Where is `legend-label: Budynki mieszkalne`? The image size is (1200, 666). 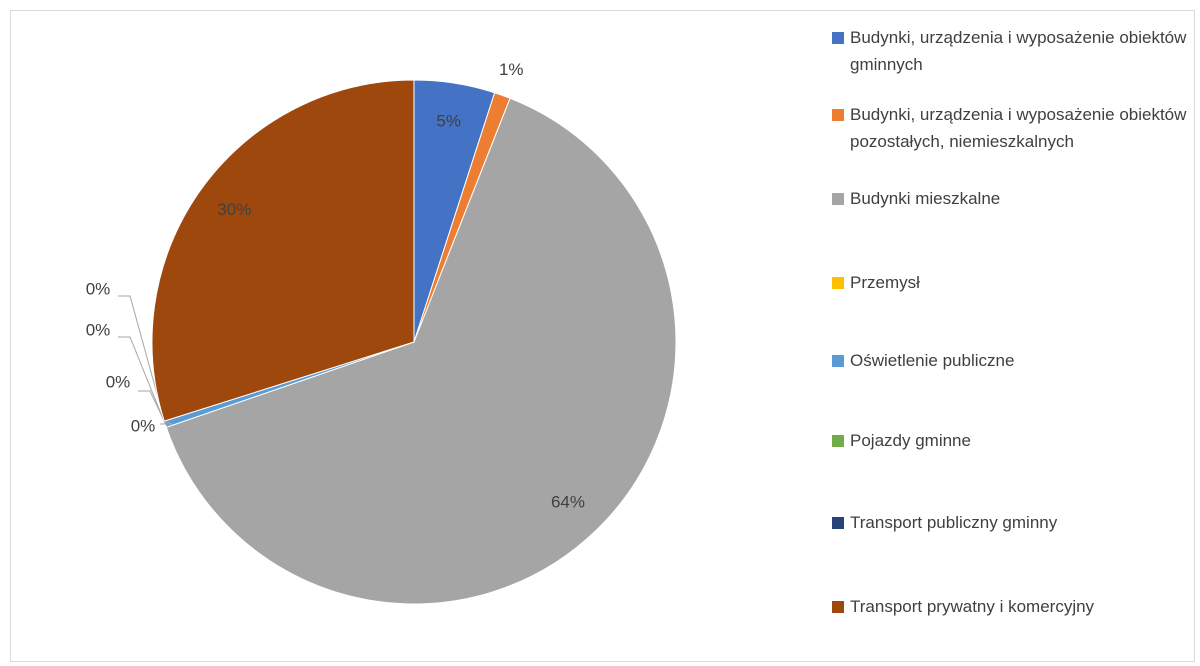
legend-label: Budynki mieszkalne is located at coordinates (925, 198).